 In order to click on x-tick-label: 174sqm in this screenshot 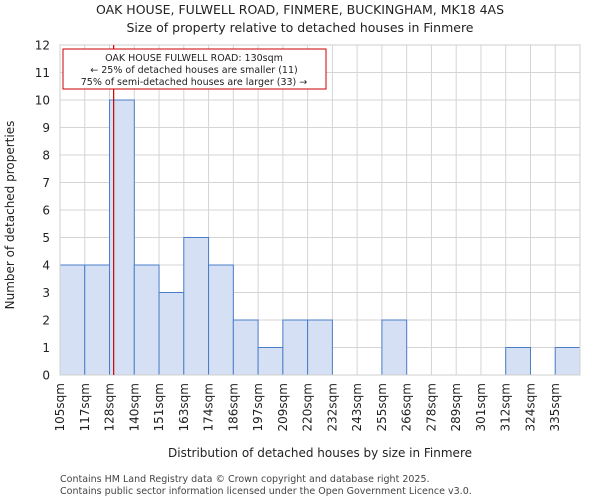, I will do `click(209, 407)`.